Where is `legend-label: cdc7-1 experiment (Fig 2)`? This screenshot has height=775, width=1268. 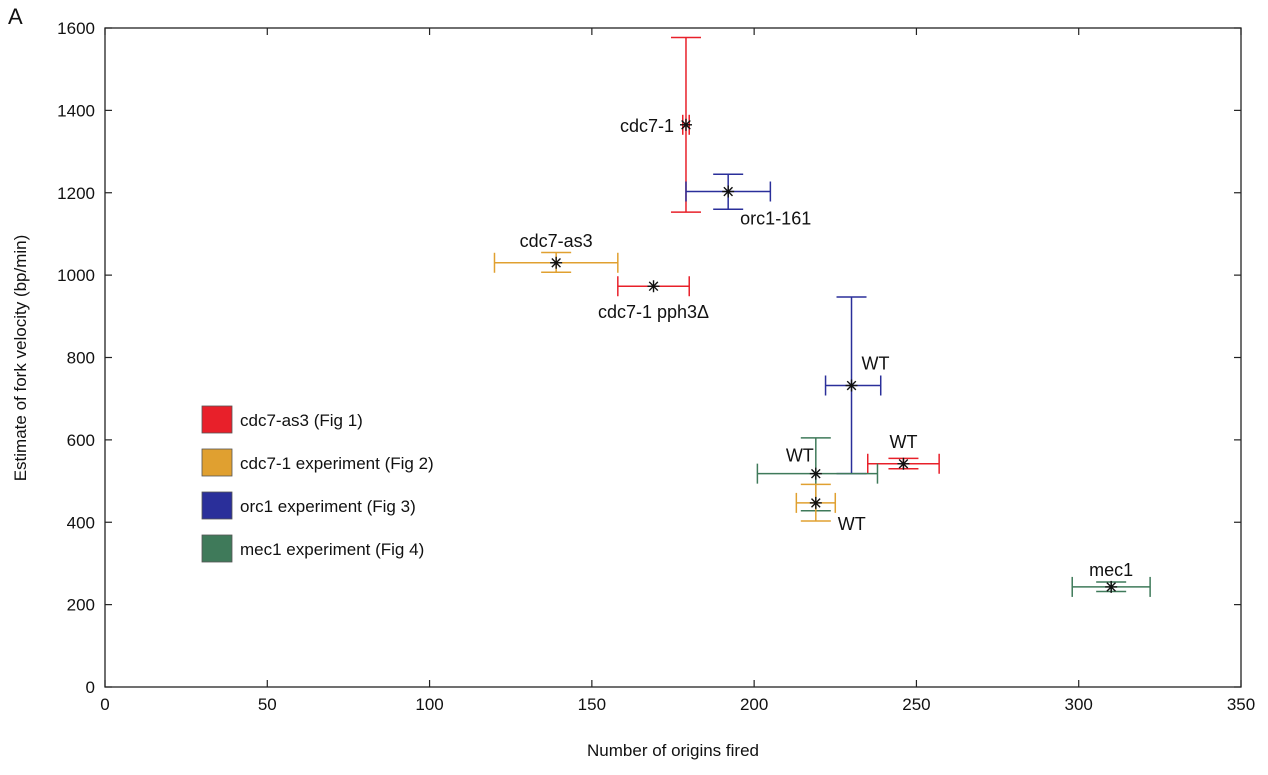
legend-label: cdc7-1 experiment (Fig 2) is located at coordinates (337, 463).